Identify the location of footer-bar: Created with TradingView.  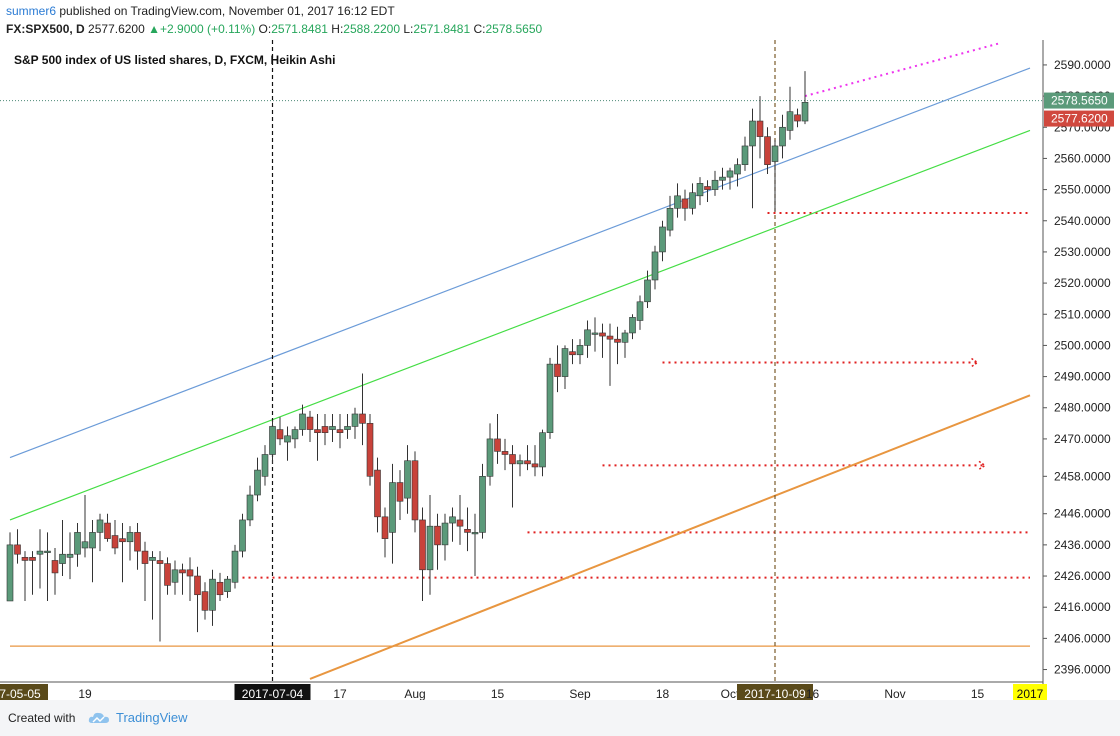
(560, 718).